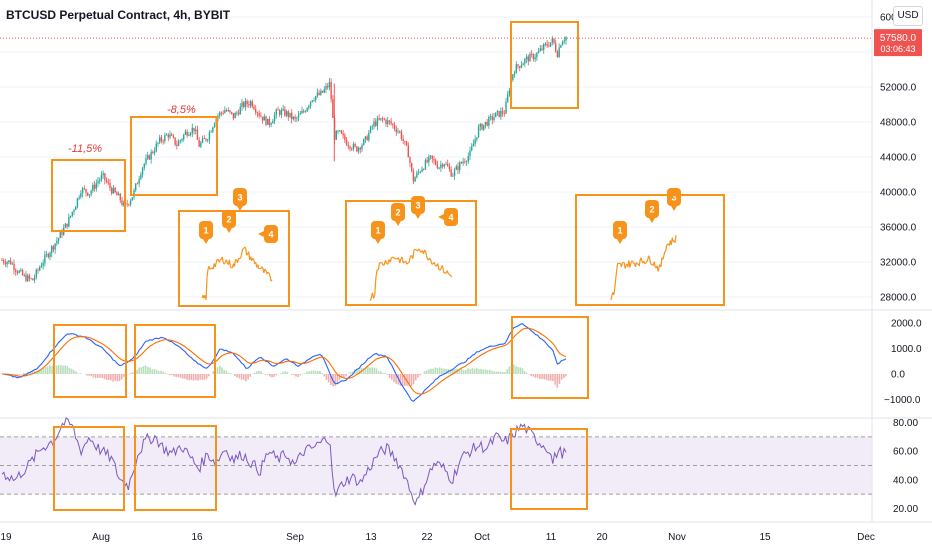 This screenshot has height=550, width=932. What do you see at coordinates (437, 537) in the screenshot?
I see `time-axis: 19 Aug 16 Sep 13 22 Oct 11 20 Nov 15 Dec` at bounding box center [437, 537].